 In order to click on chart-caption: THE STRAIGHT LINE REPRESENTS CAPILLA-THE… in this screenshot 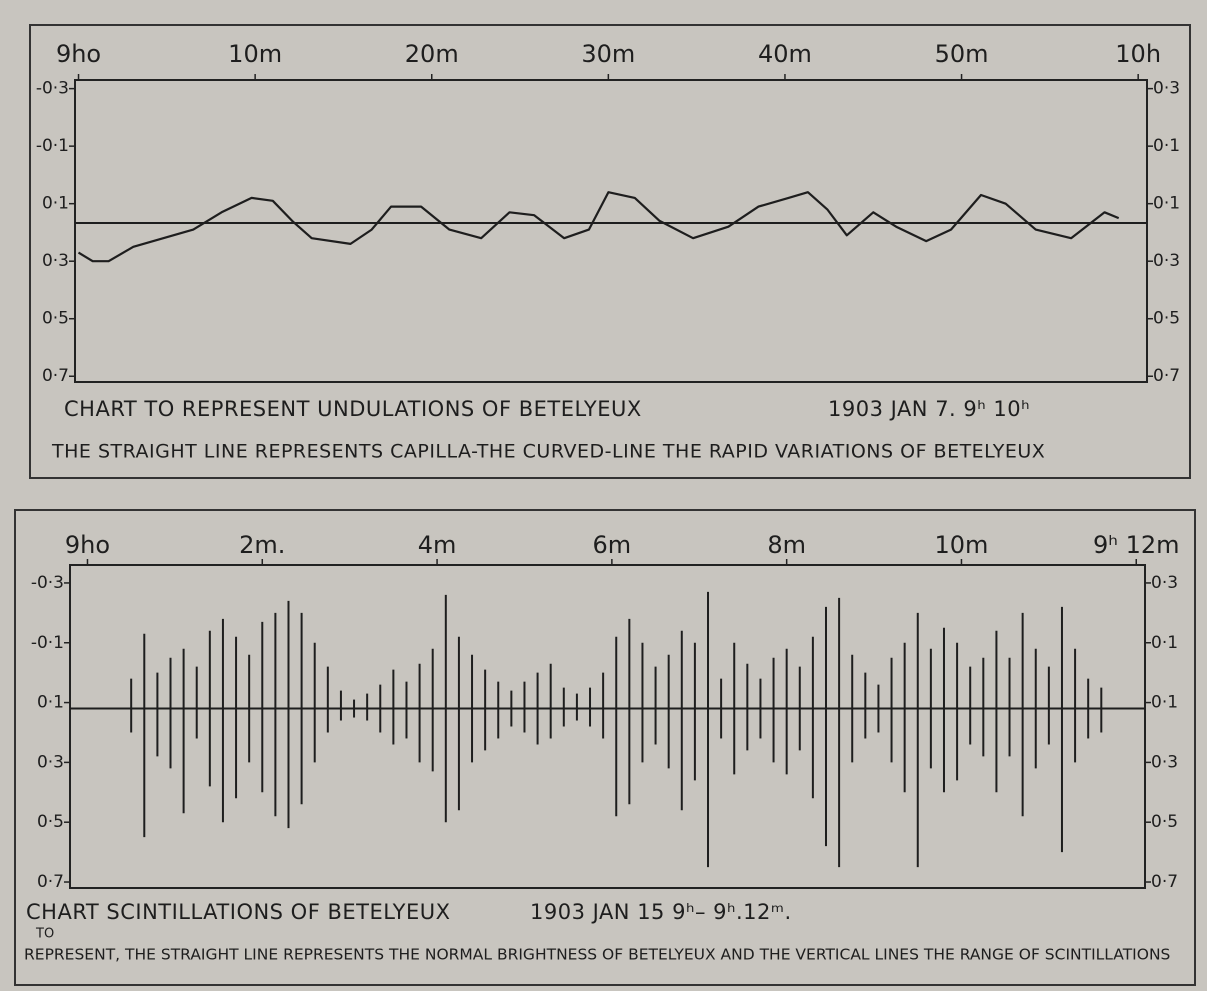, I will do `click(548, 452)`.